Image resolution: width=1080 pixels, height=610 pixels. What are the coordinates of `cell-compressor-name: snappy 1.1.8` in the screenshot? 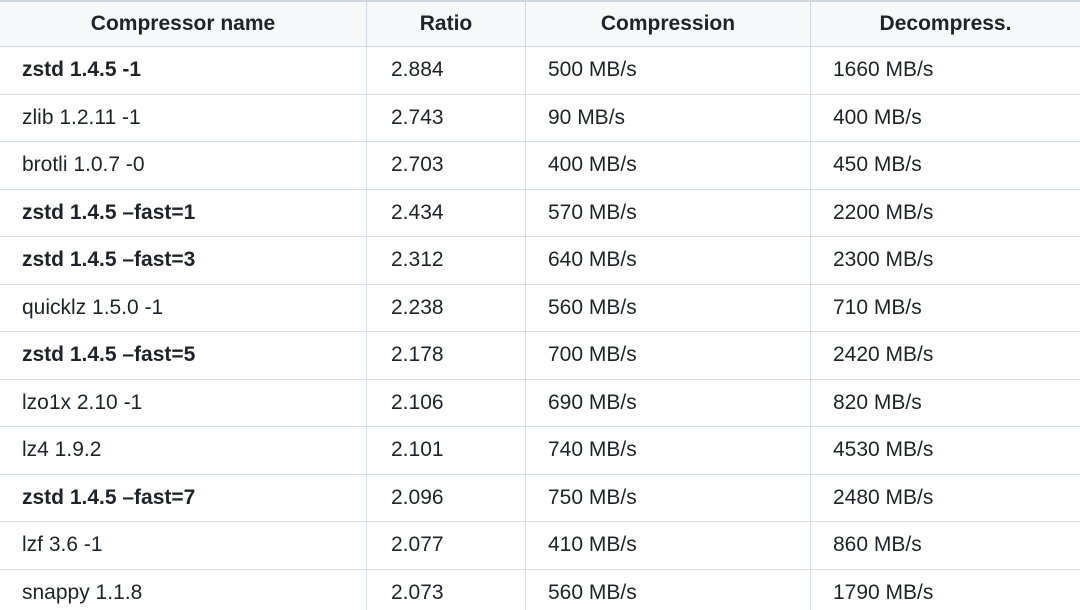 It's located at (183, 589).